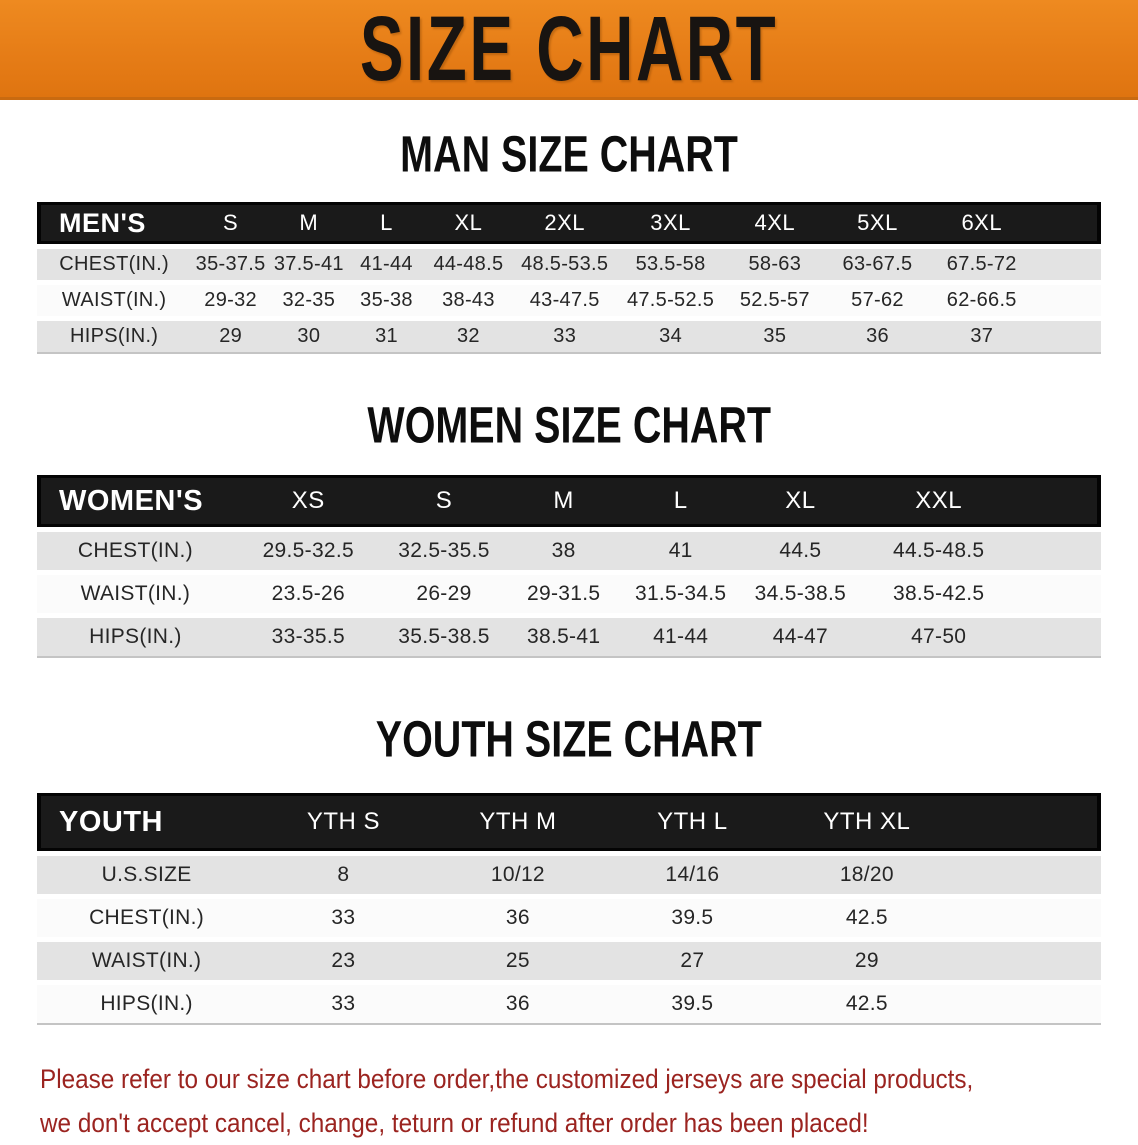 This screenshot has width=1138, height=1145. I want to click on section-heading-text: MAN SIZE CHART, so click(569, 153).